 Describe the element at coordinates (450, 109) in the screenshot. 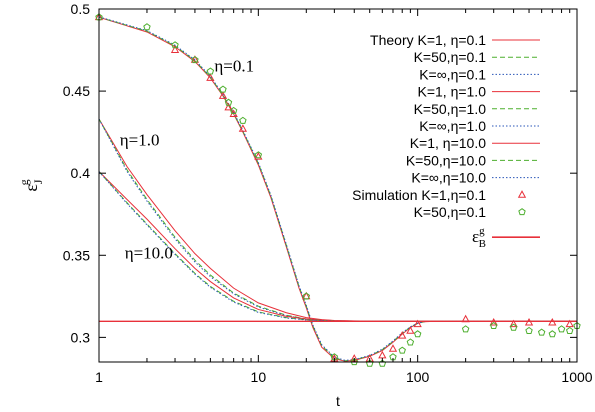

I see `legend-label: K=50,η=1.0` at that location.